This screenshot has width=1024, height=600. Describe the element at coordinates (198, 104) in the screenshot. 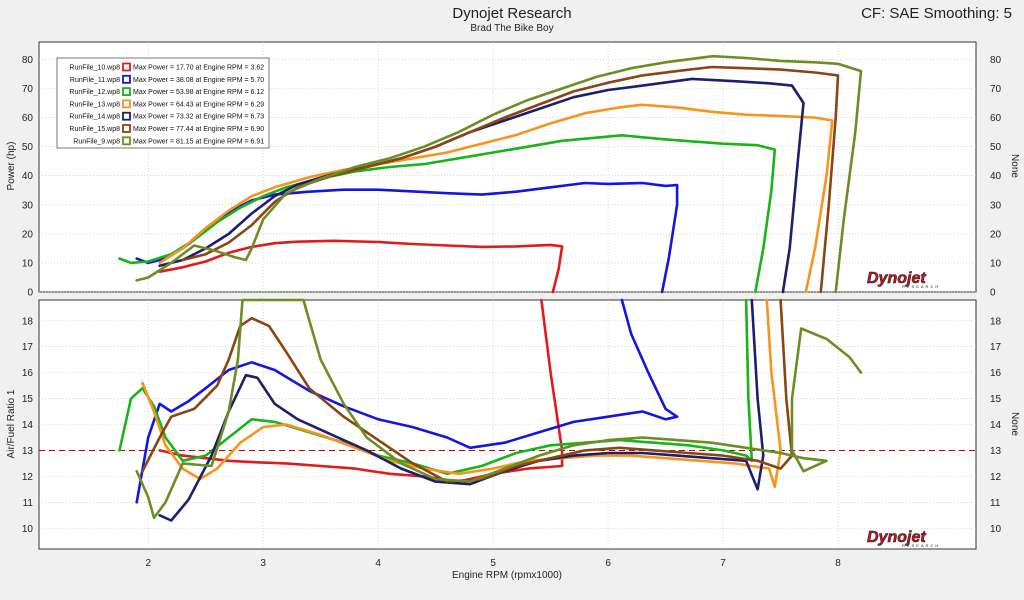

I see `legend-entry-summary: Max Power = 64.43 at Engine RPM = 6.29` at that location.